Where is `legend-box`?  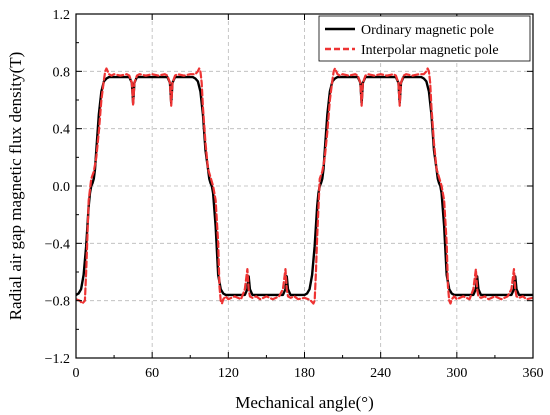 legend-box is located at coordinates (424, 38).